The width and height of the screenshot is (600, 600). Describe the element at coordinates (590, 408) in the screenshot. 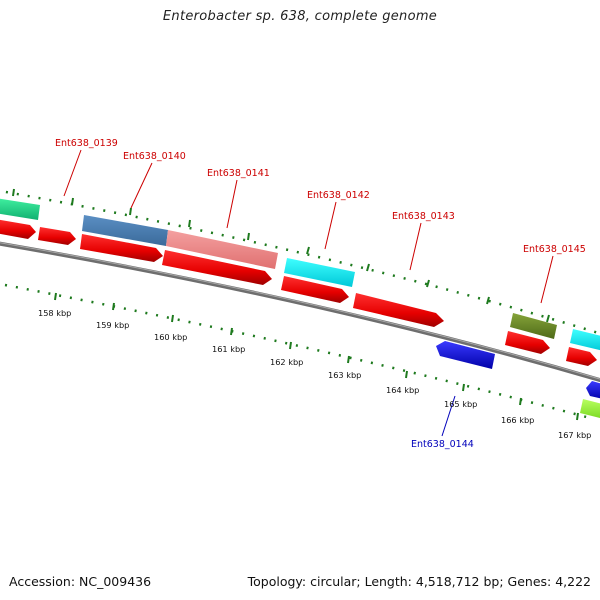

I see `feature-block-lime` at that location.